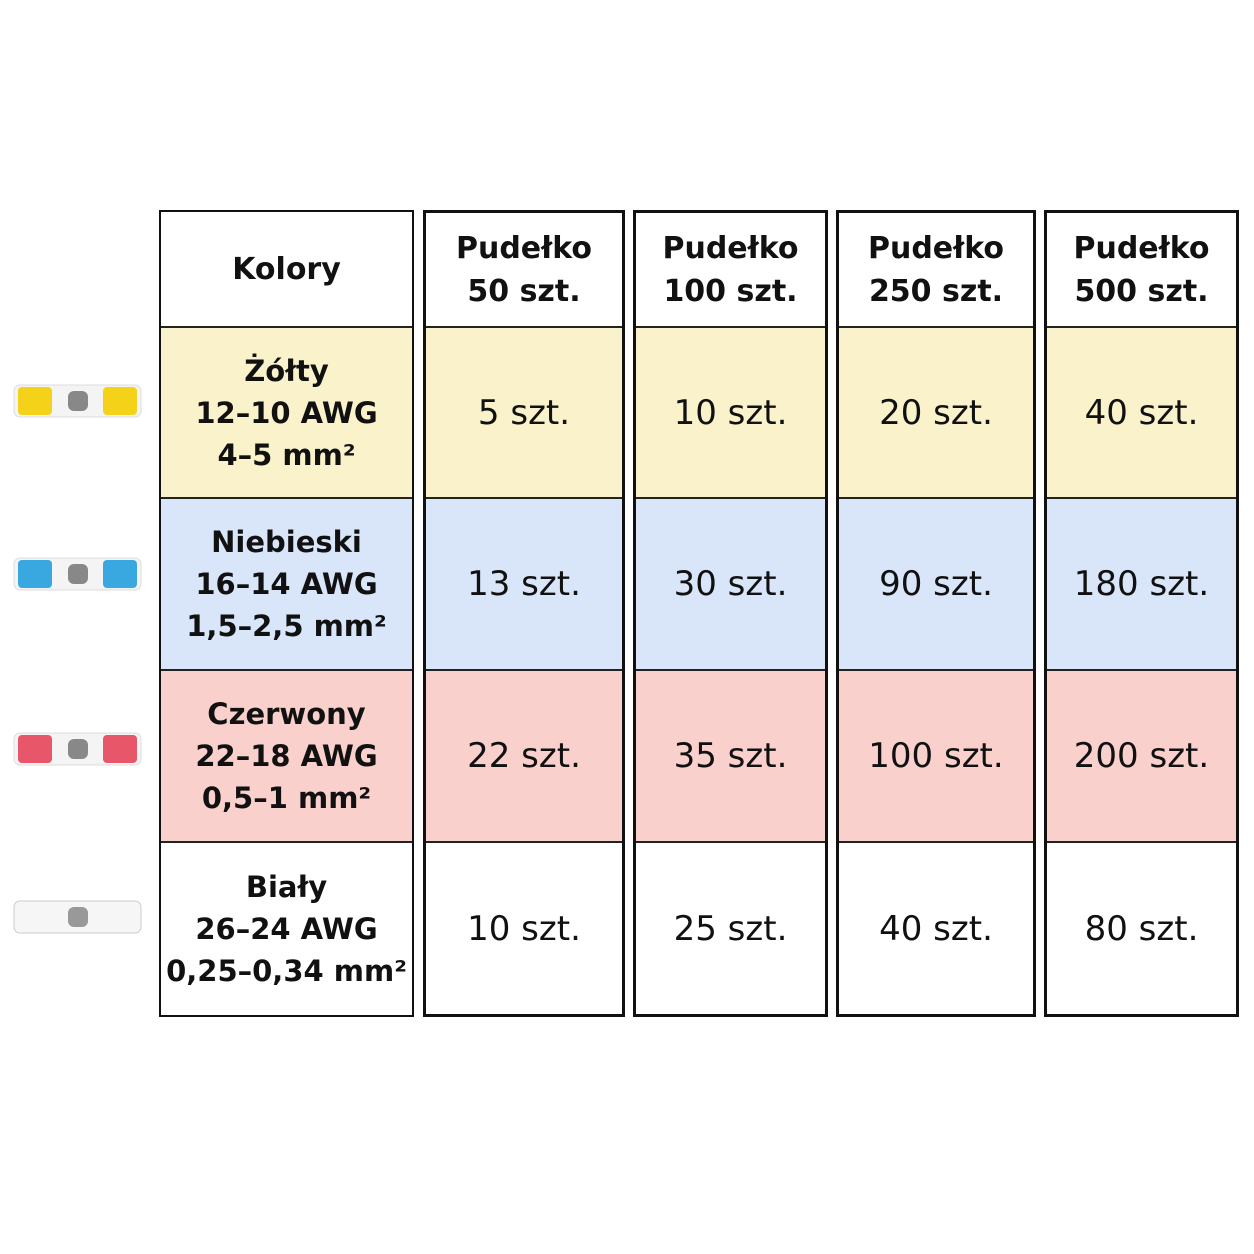 This screenshot has height=1254, width=1254. Describe the element at coordinates (524, 583) in the screenshot. I see `value-cell: 13 szt.` at that location.